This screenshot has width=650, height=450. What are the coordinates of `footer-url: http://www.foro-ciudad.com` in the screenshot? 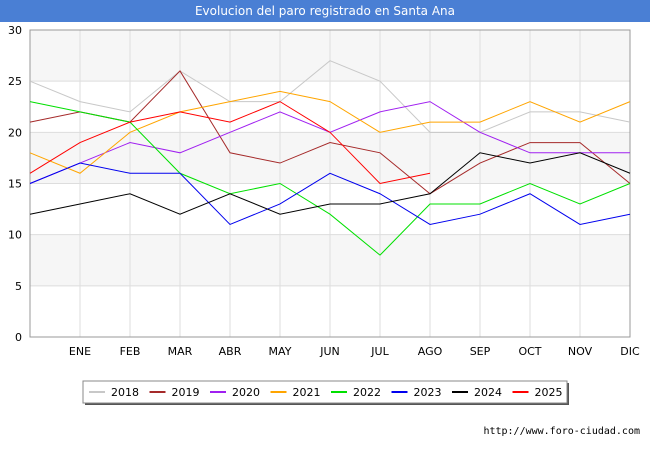 It's located at (561, 431).